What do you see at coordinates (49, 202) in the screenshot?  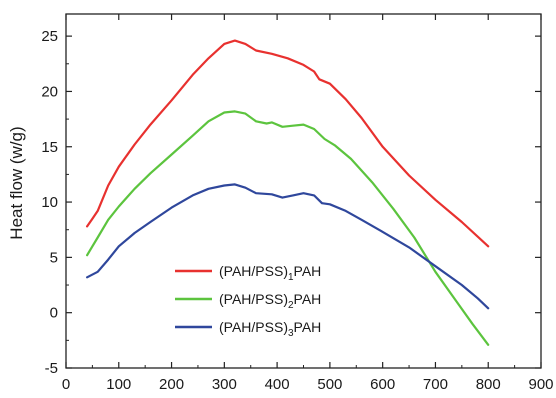 I see `y-tick-label: 10` at bounding box center [49, 202].